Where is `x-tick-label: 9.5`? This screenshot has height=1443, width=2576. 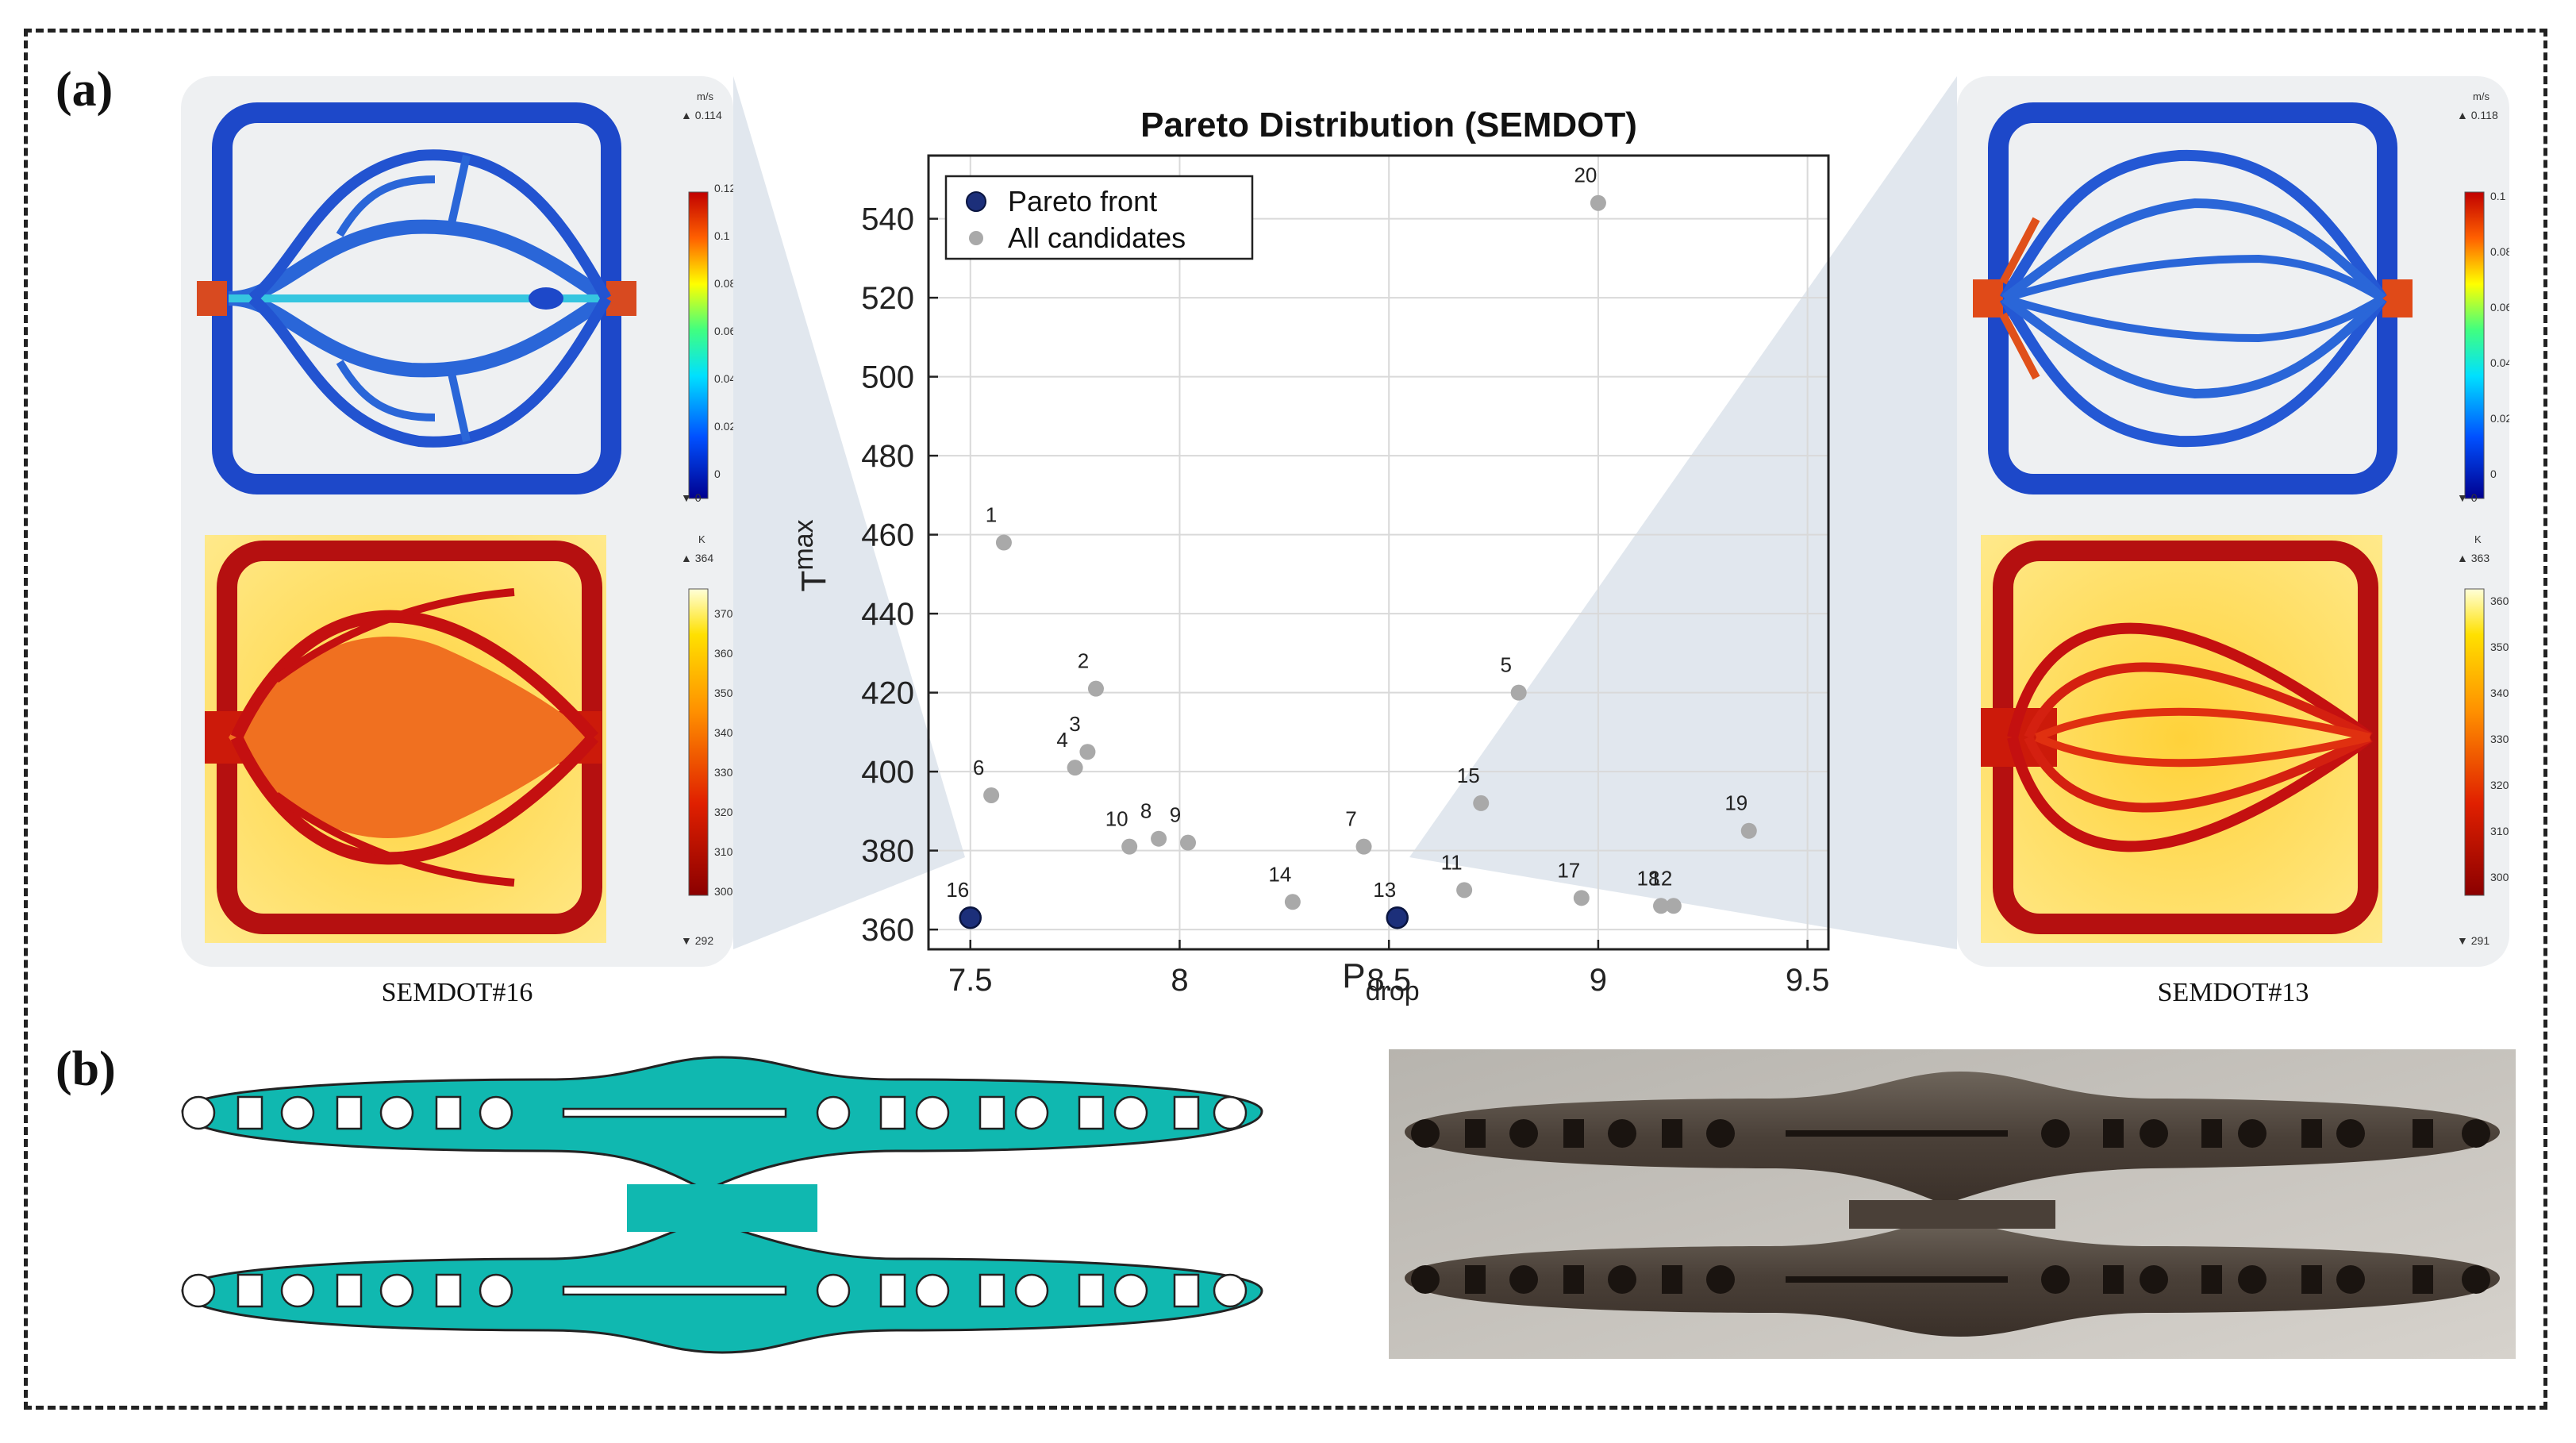
x-tick-label: 9.5 is located at coordinates (1808, 981).